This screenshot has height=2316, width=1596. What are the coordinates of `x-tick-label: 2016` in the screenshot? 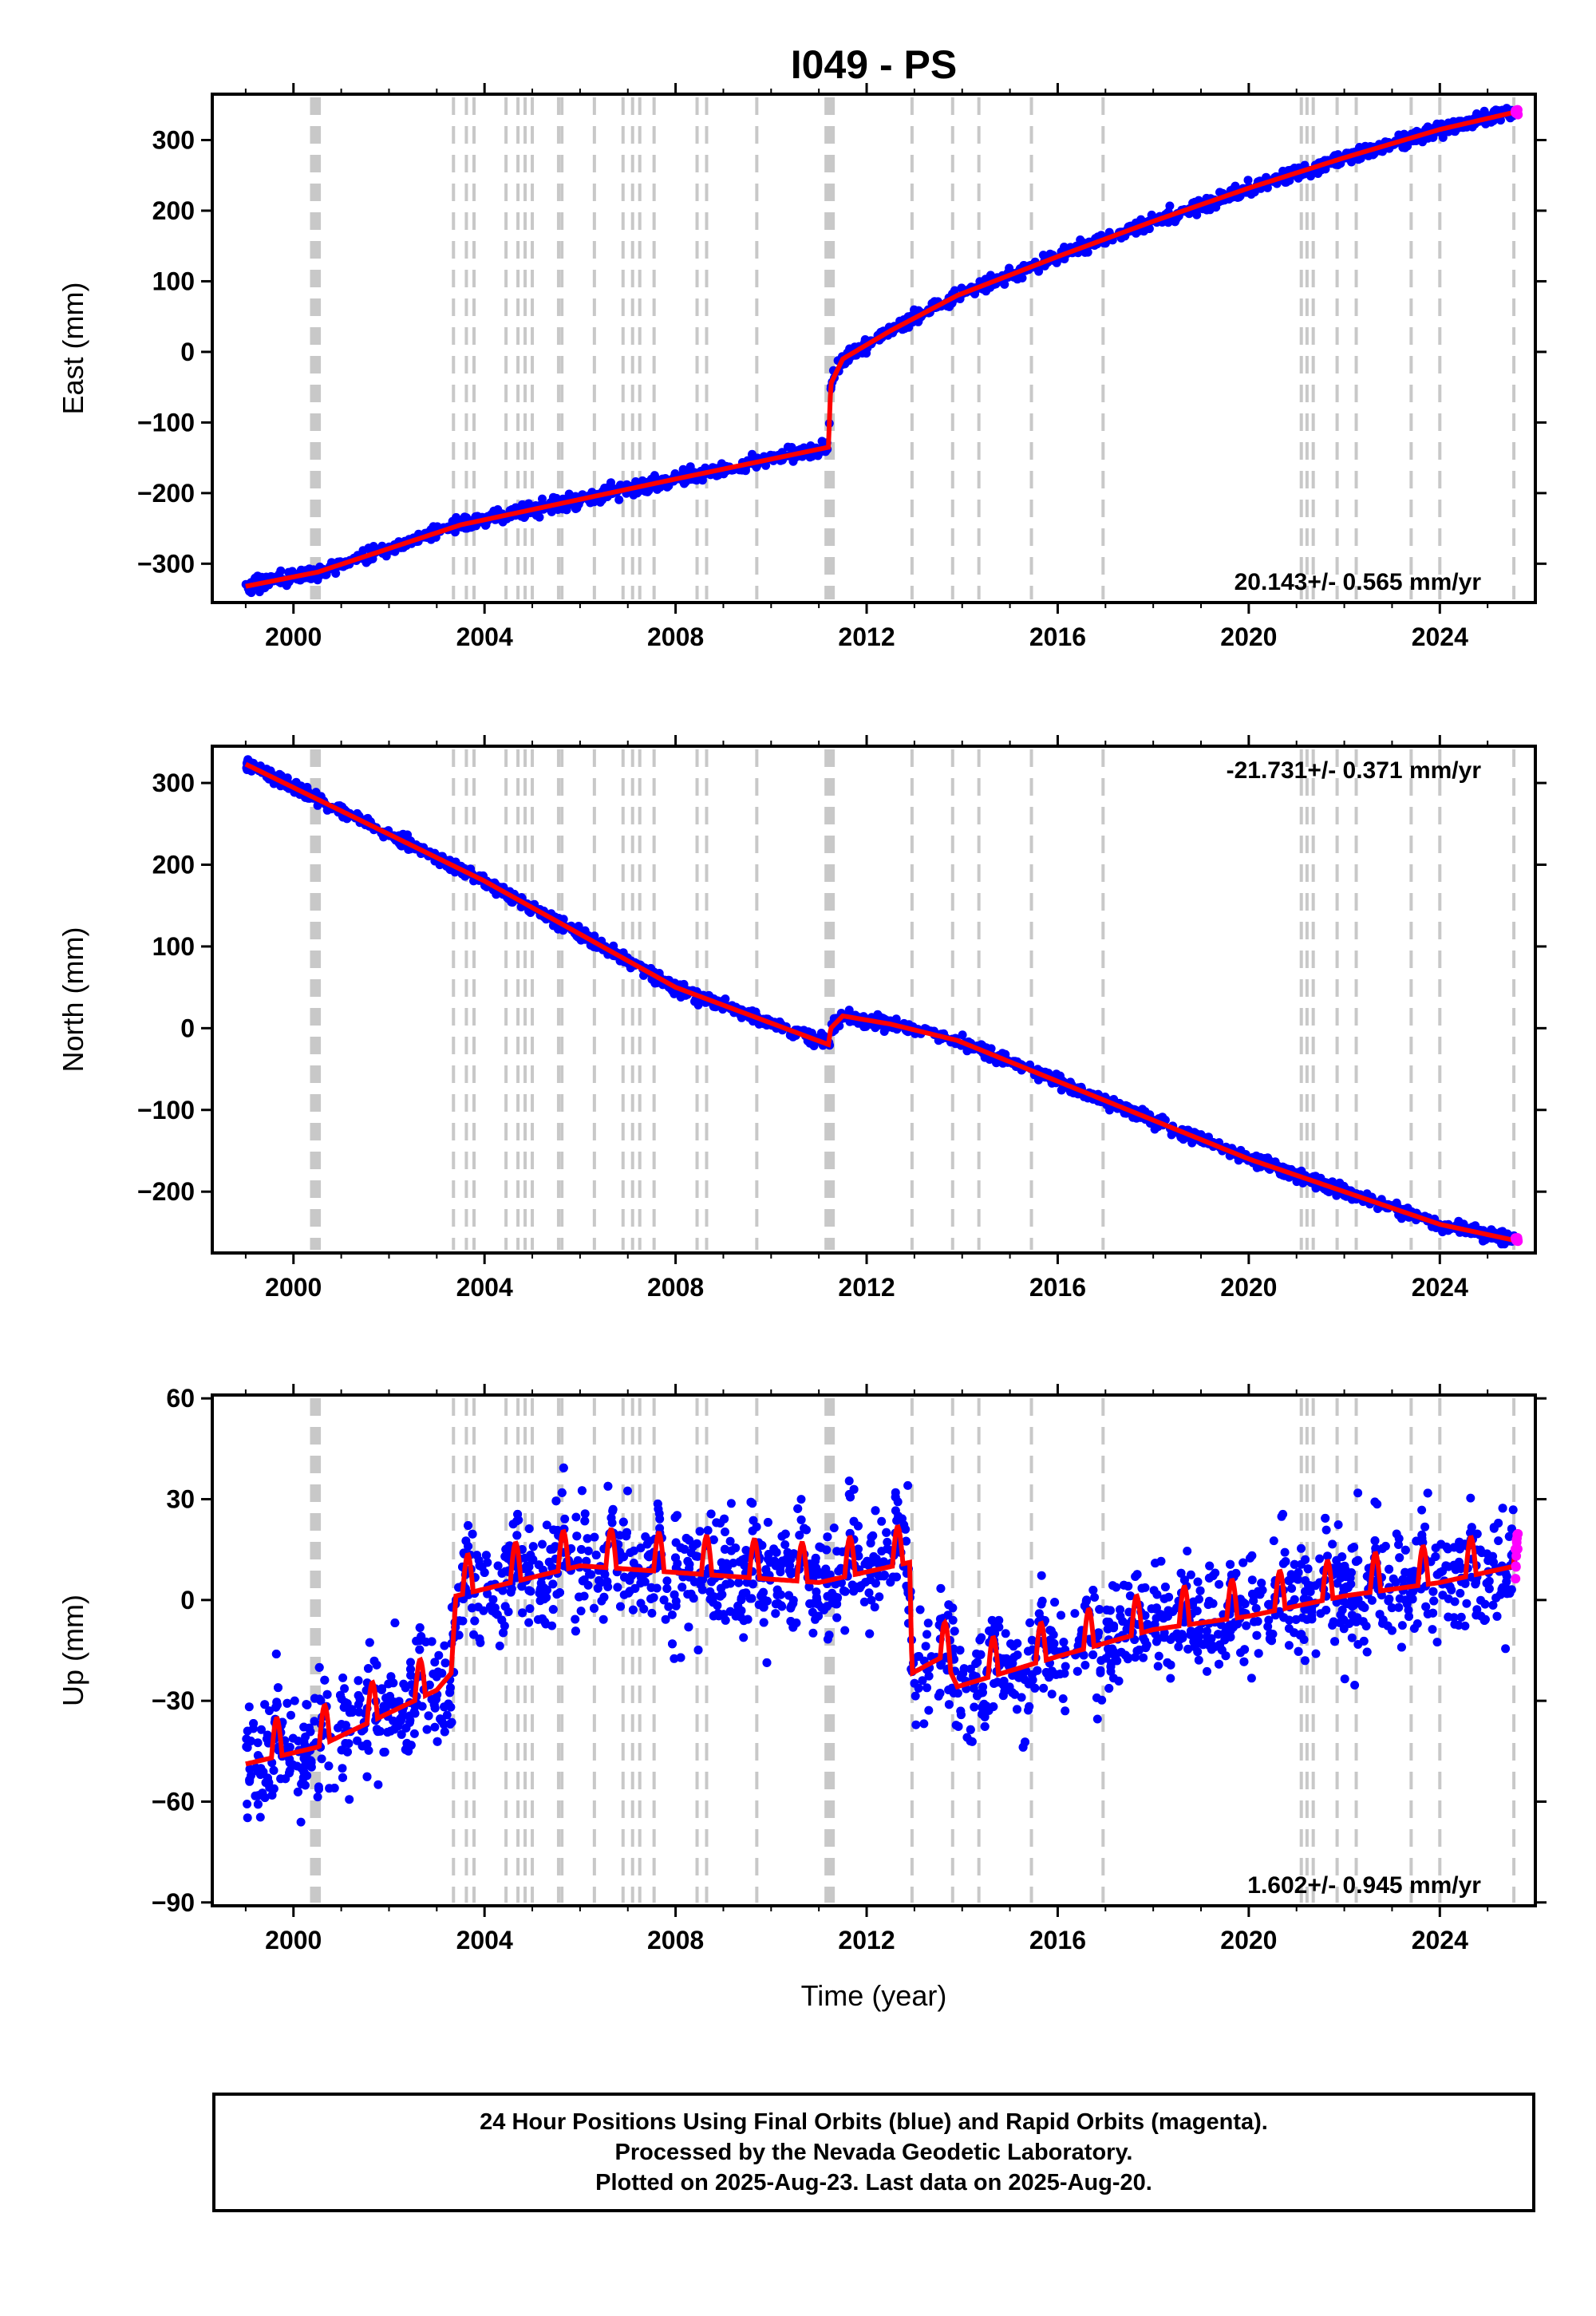 It's located at (1057, 1287).